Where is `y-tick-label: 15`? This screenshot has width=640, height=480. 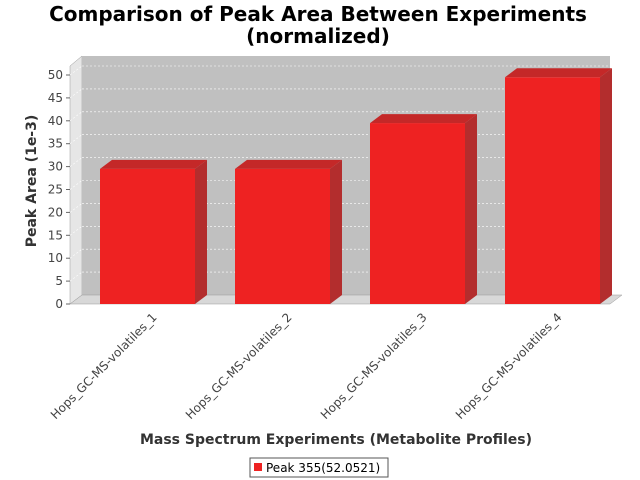 y-tick-label: 15 is located at coordinates (55, 235).